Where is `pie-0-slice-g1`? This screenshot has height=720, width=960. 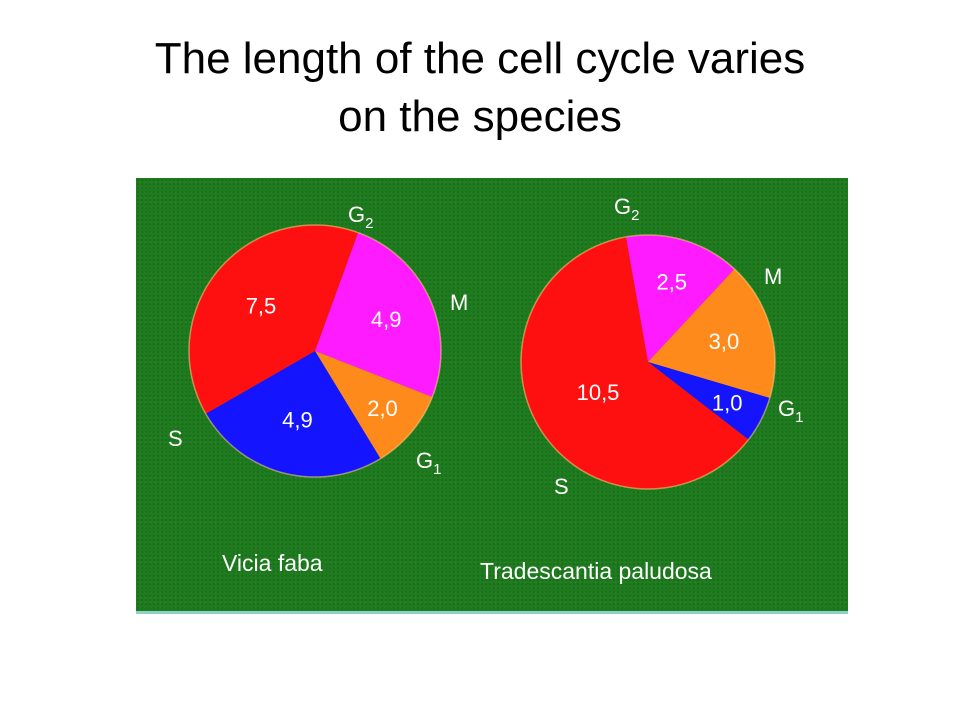
pie-0-slice-g1 is located at coordinates (293, 414).